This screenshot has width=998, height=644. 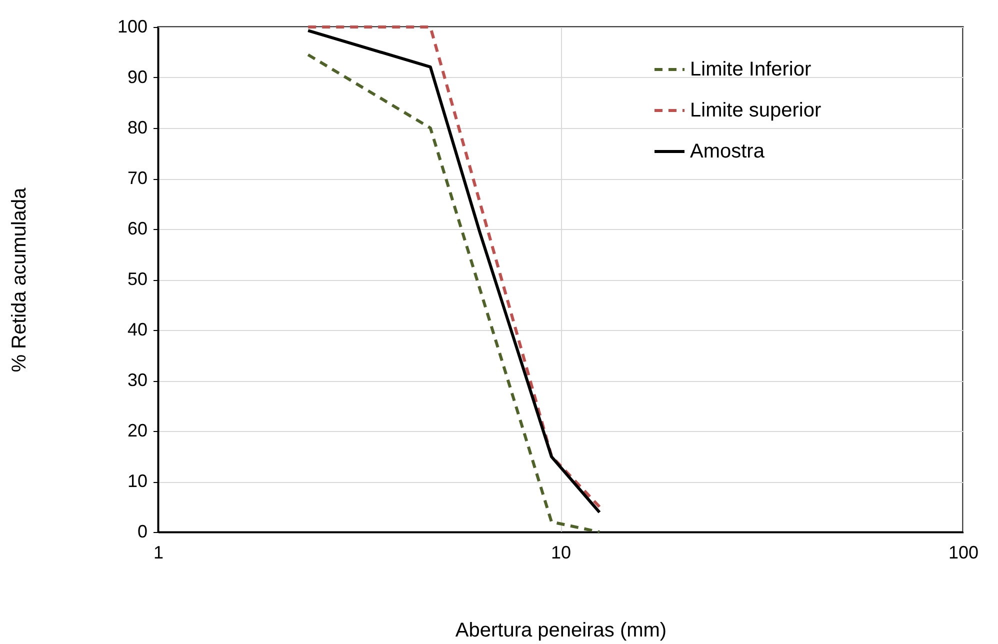 I want to click on y-tick-label: 70, so click(x=137, y=178).